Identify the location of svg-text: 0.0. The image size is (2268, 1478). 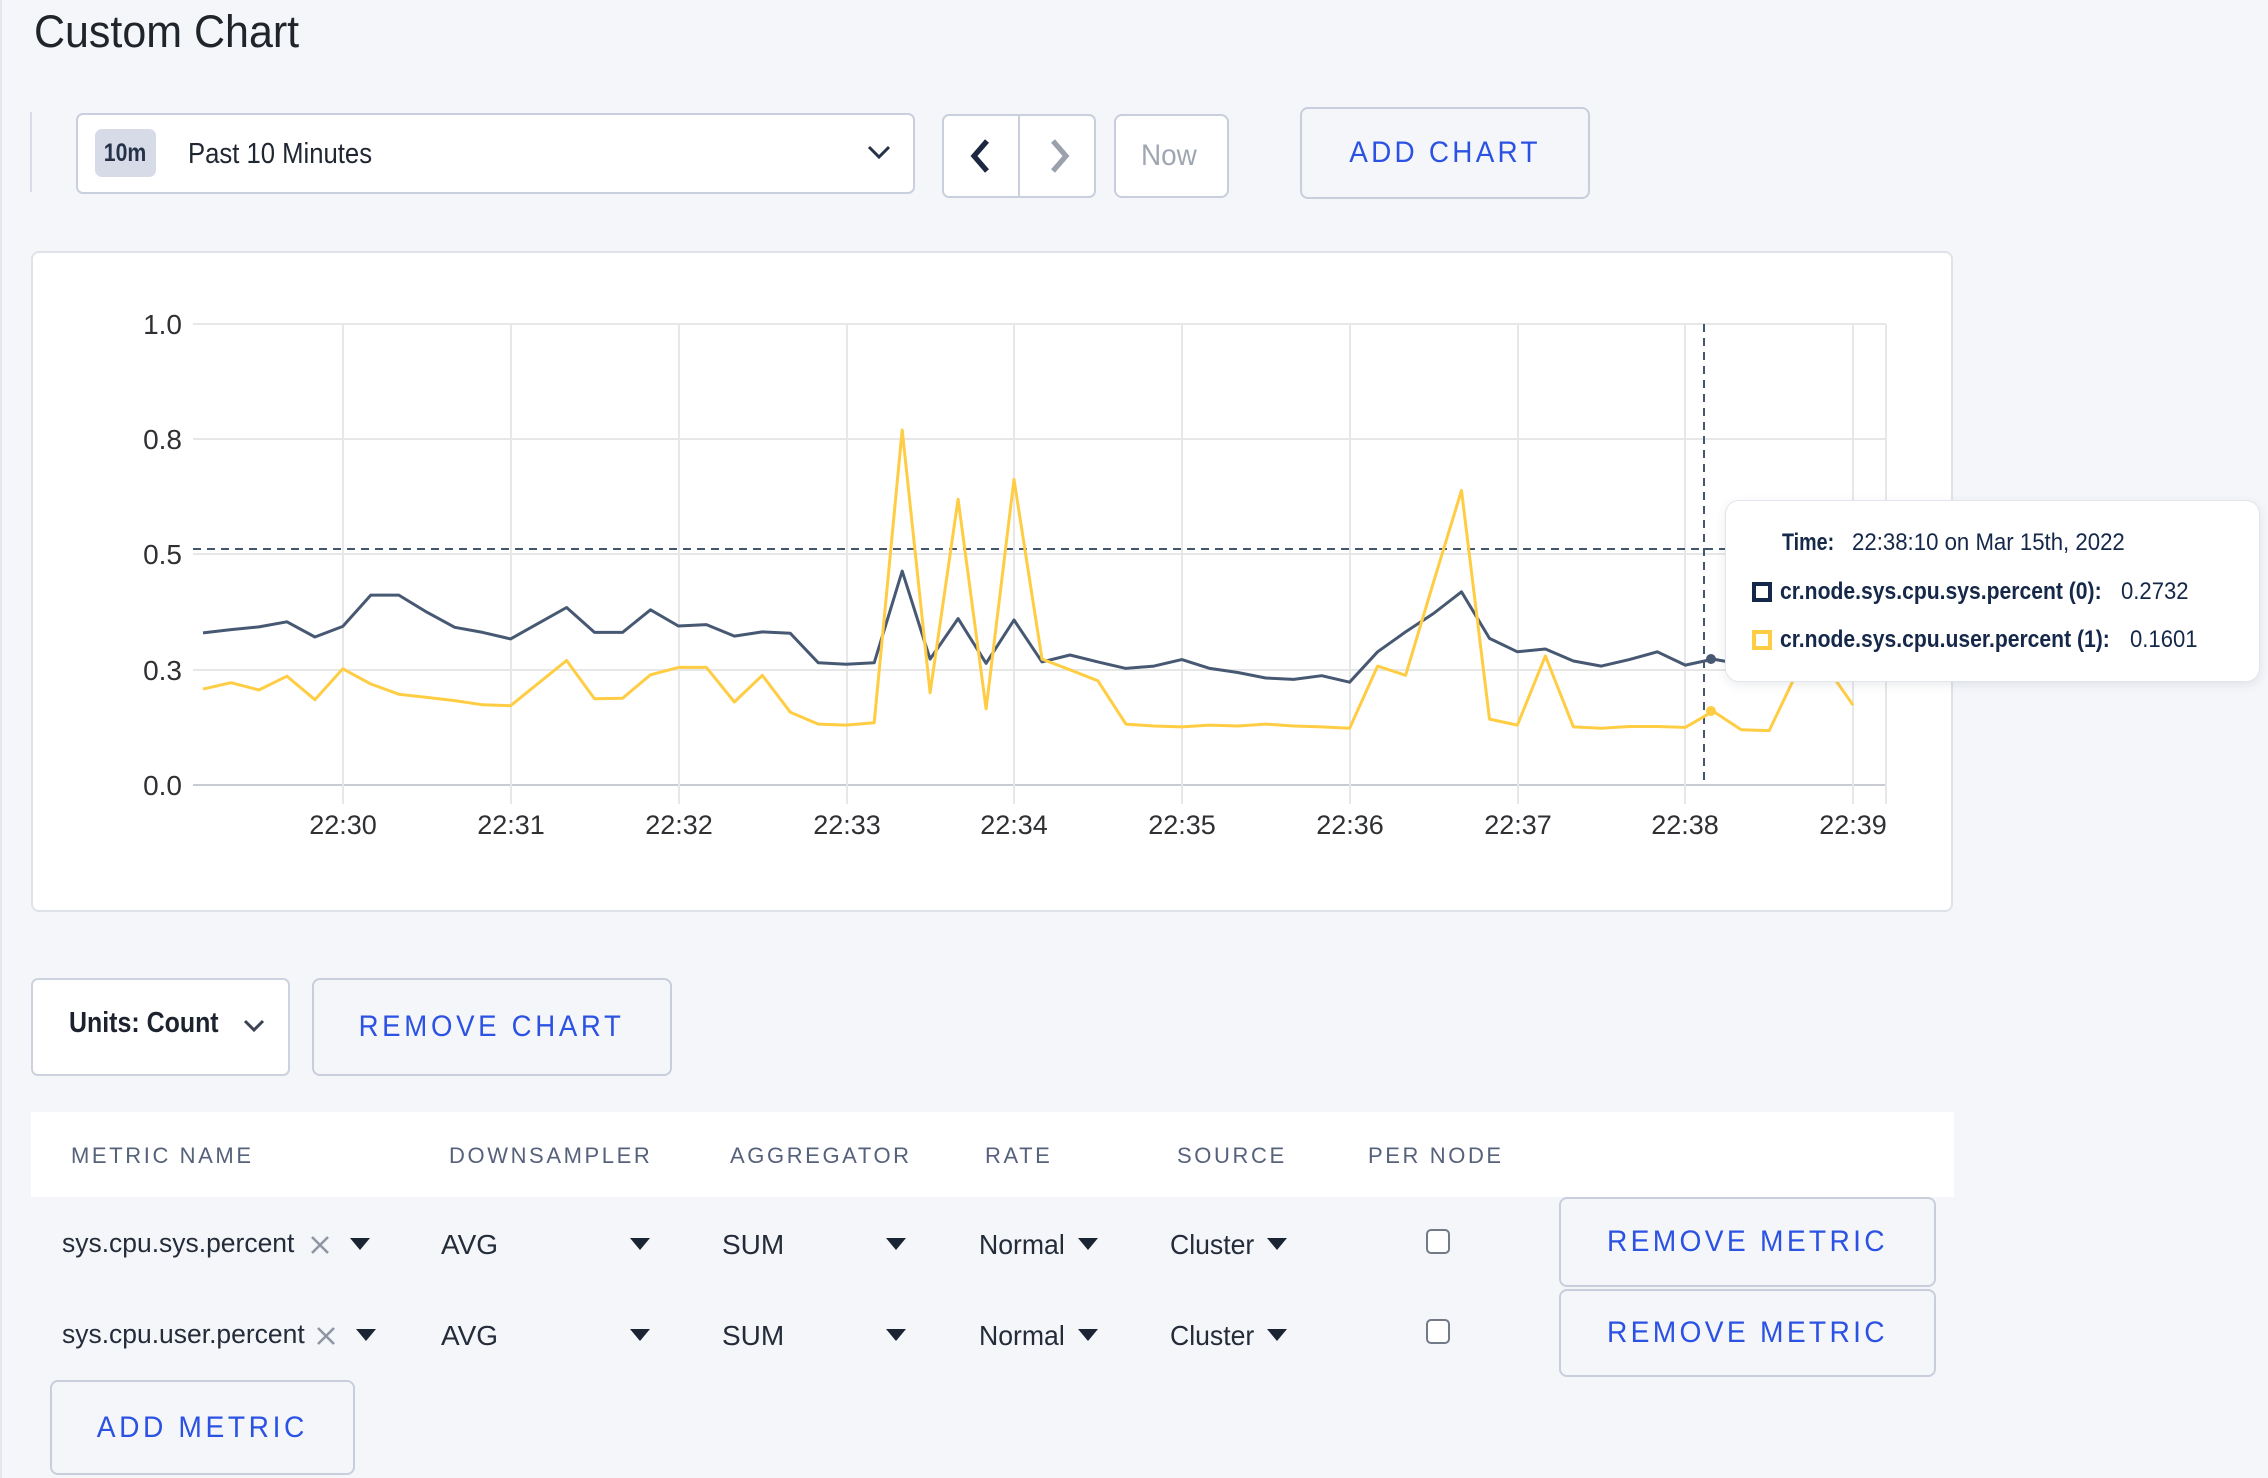
(162, 785).